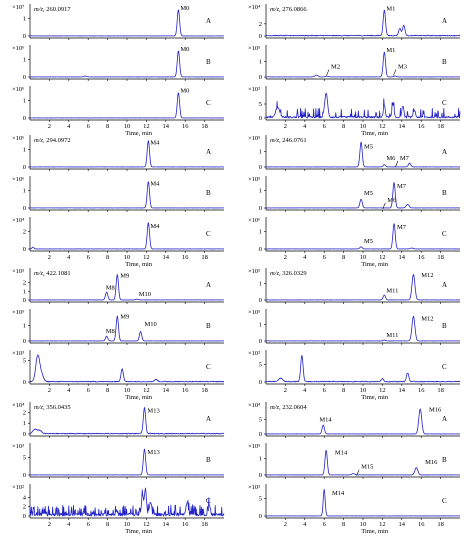 Image resolution: width=469 pixels, height=550 pixels. Describe the element at coordinates (392, 335) in the screenshot. I see `peak-label: M11` at that location.